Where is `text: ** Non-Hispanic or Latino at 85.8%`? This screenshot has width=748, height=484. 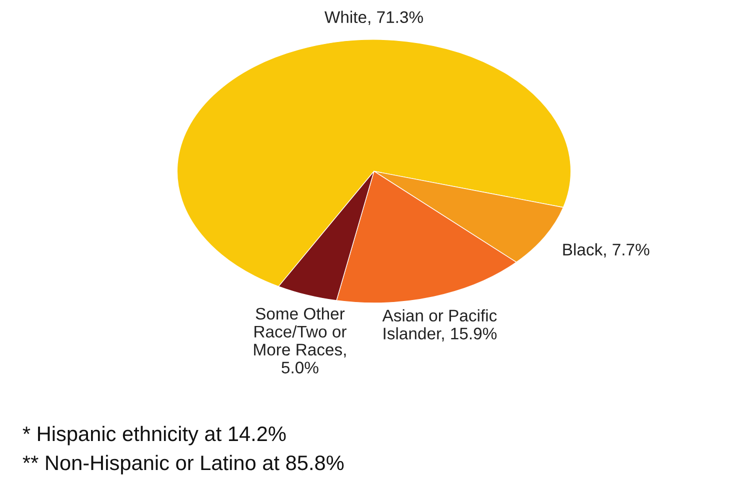
text: ** Non-Hispanic or Latino at 85.8% is located at coordinates (183, 464).